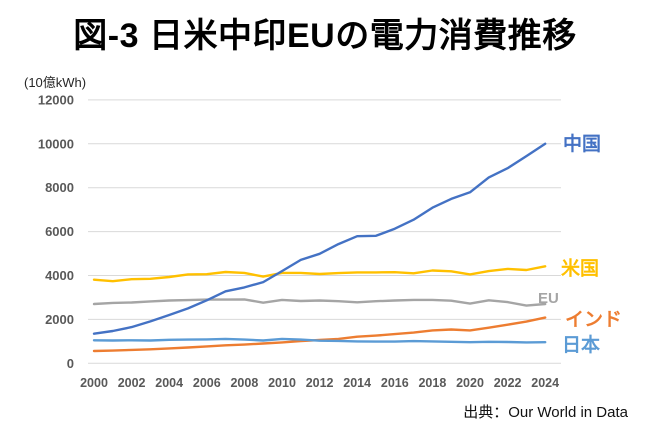  I want to click on series-line-india, so click(319, 334).